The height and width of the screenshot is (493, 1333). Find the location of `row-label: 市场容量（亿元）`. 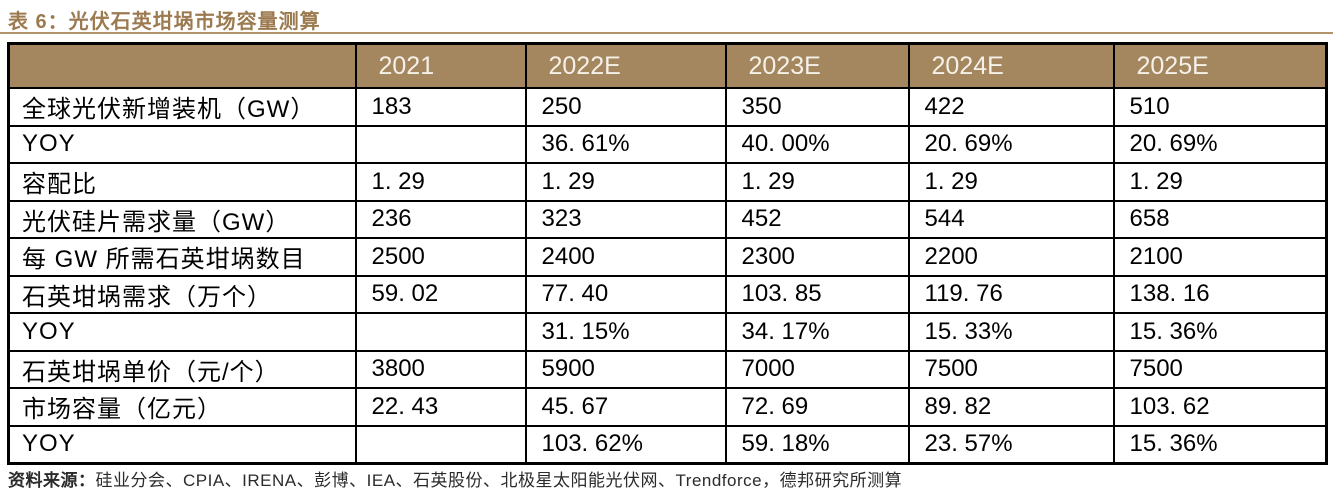

row-label: 市场容量（亿元） is located at coordinates (182, 407).